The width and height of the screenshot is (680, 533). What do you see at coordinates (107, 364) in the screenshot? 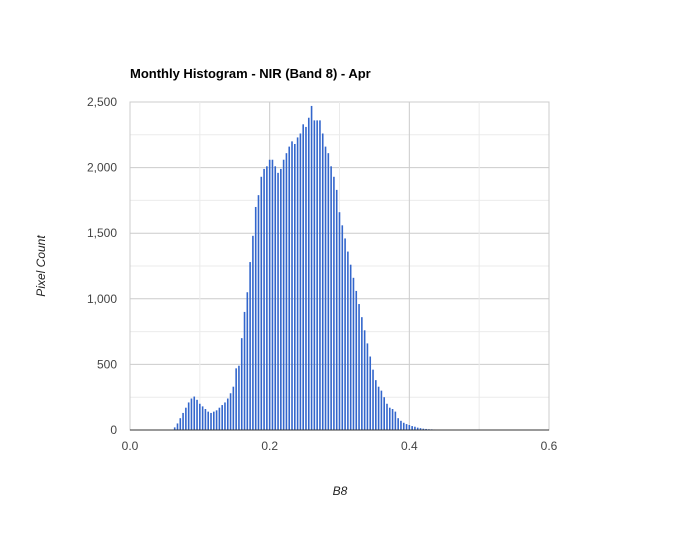
I see `y-tick-label: 500` at bounding box center [107, 364].